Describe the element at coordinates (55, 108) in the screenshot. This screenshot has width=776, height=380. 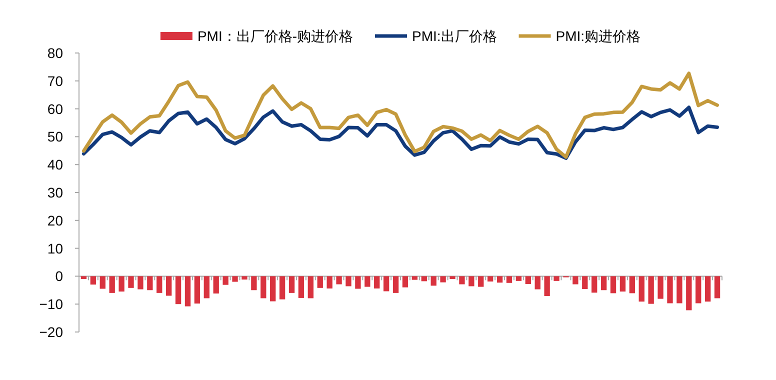
I see `y-tick-label: 60` at that location.